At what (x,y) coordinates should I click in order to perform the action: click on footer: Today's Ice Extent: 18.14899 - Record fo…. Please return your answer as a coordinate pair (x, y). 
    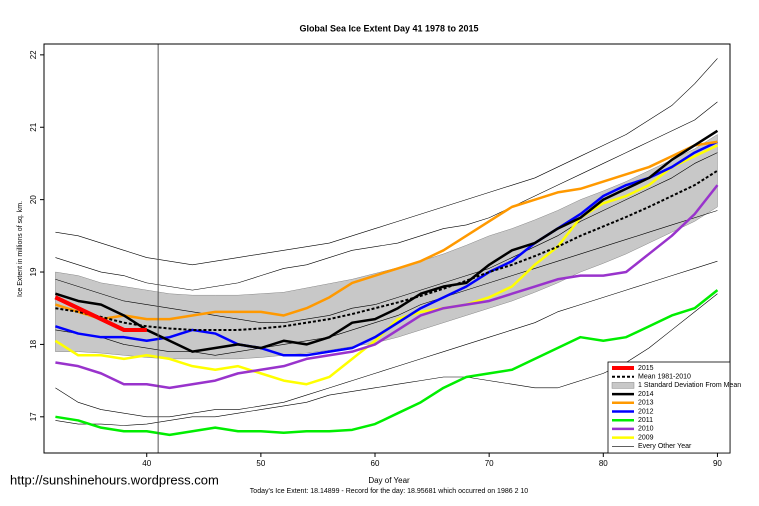
    Looking at the image, I should click on (389, 491).